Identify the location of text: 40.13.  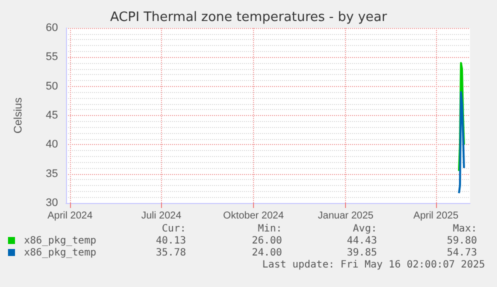
(171, 241).